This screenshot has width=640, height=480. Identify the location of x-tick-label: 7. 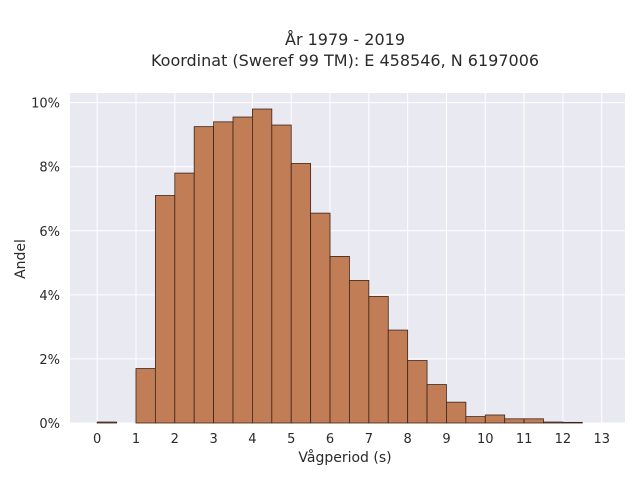
(369, 439).